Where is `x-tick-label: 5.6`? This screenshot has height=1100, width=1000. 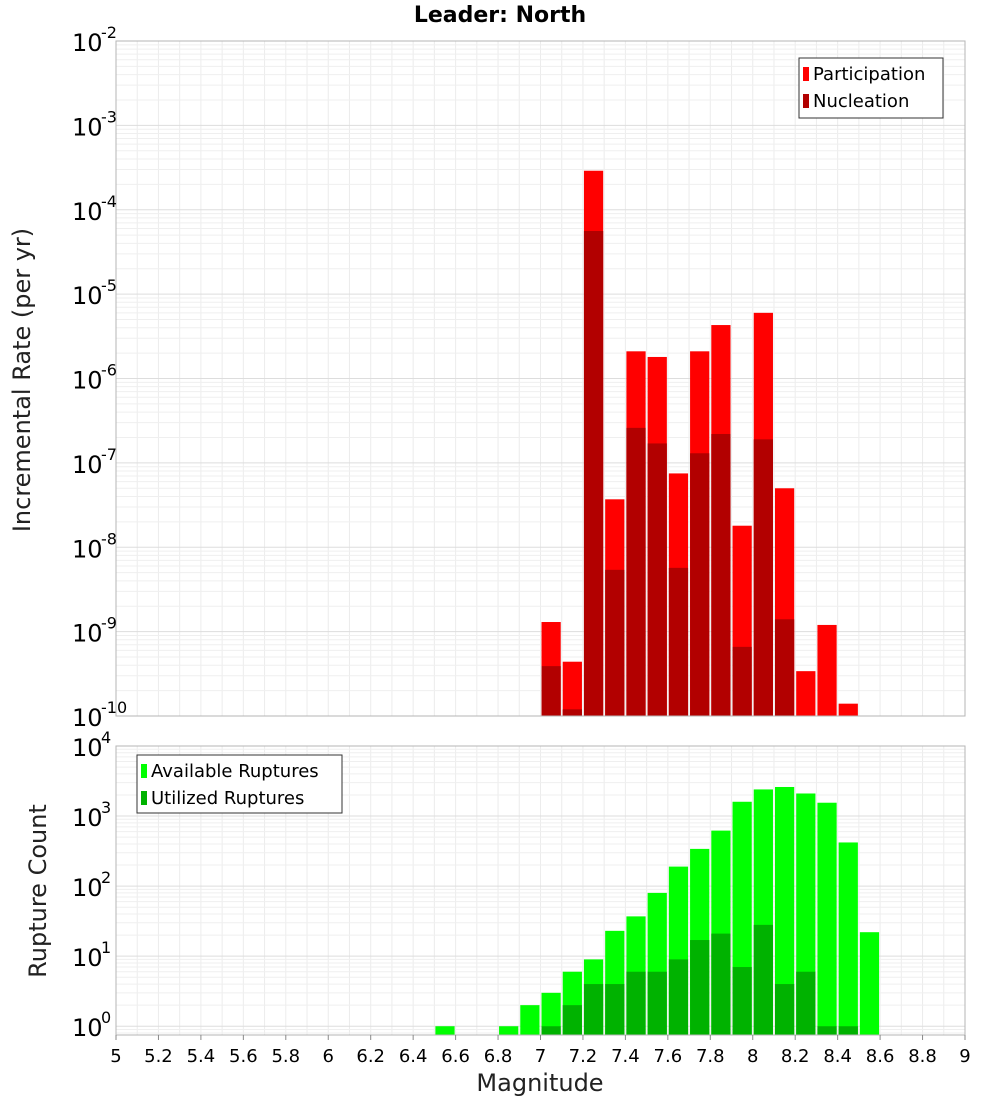 x-tick-label: 5.6 is located at coordinates (243, 1056).